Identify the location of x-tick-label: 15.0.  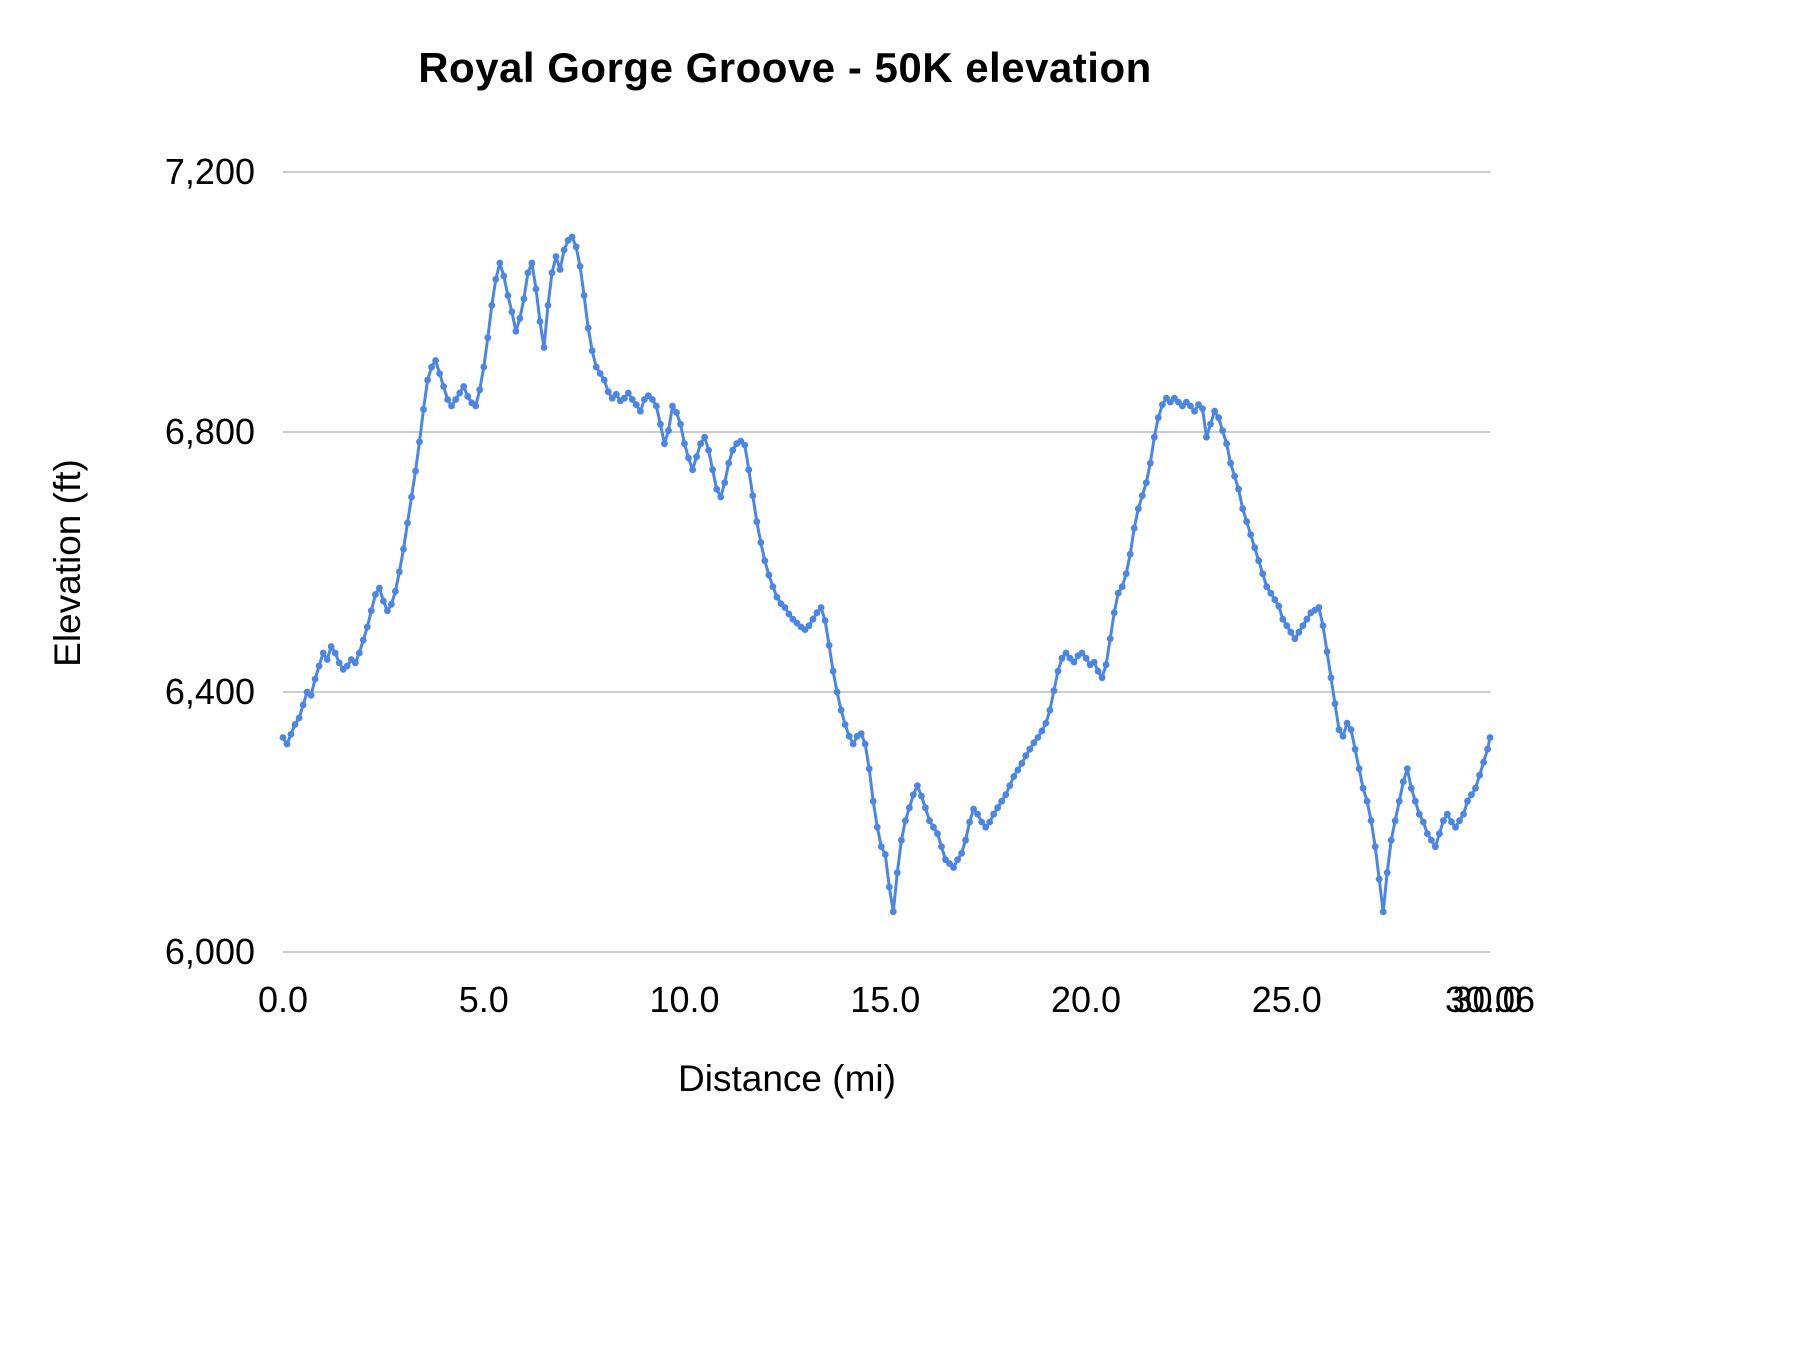
(885, 999).